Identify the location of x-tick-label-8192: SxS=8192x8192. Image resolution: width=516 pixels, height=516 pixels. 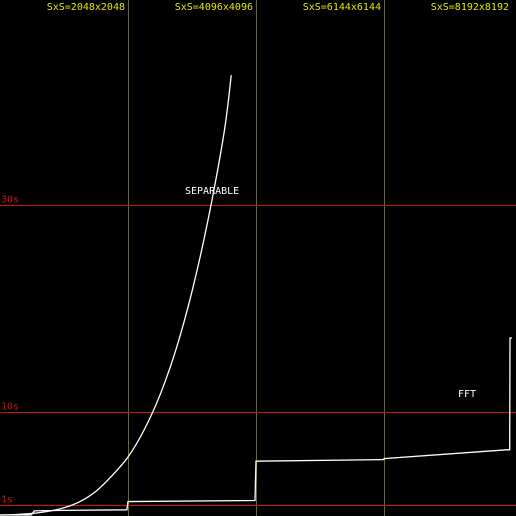
(470, 7).